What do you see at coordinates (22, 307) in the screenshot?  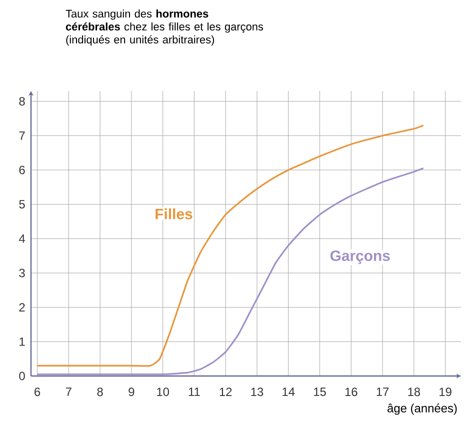 I see `y-tick-label: 2` at bounding box center [22, 307].